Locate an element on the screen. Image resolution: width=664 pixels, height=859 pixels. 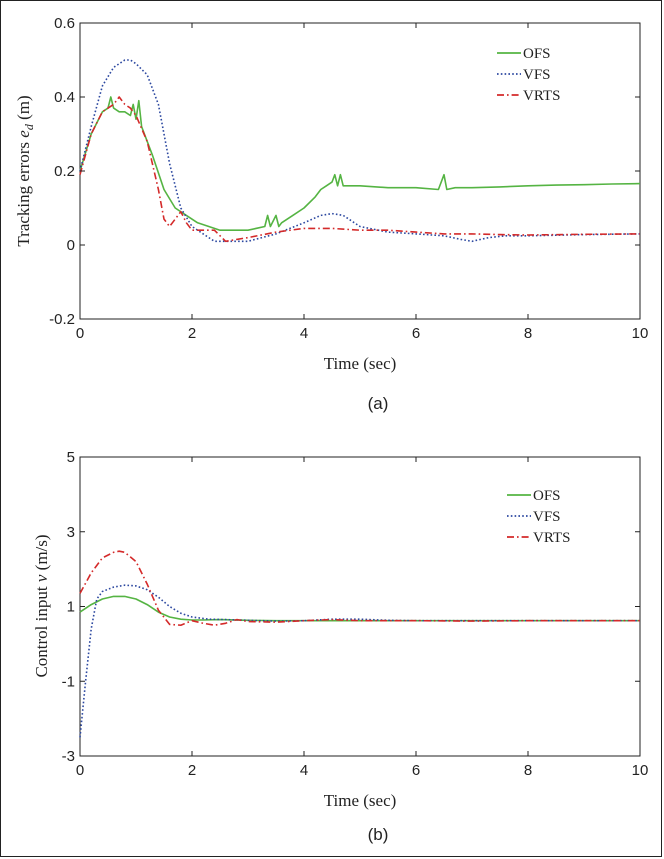
legend-a: OFS VFS VRTS is located at coordinates (528, 75).